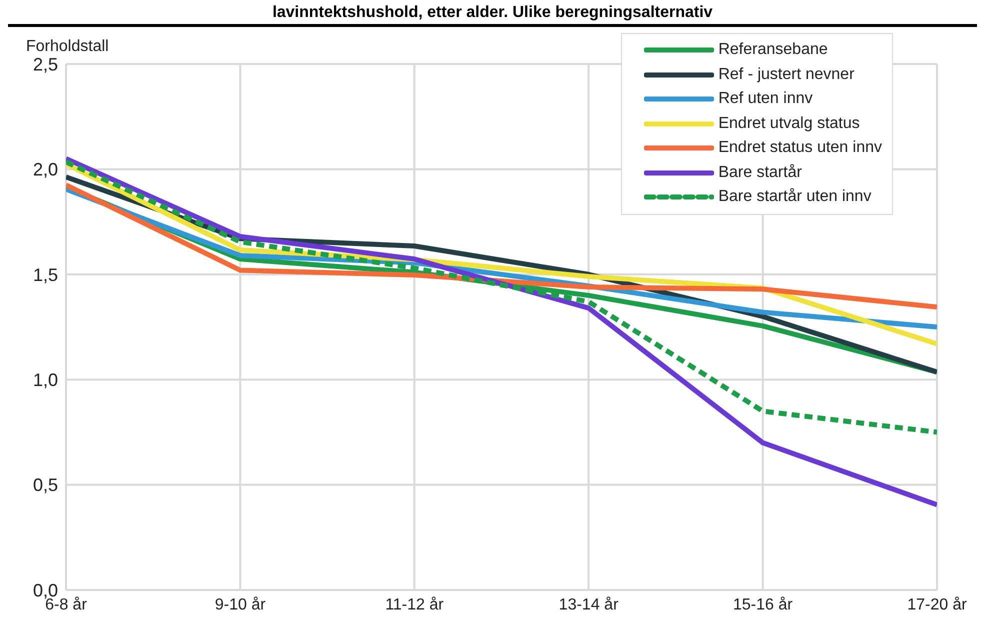  What do you see at coordinates (45, 170) in the screenshot?
I see `y-tick-label: 2,0` at bounding box center [45, 170].